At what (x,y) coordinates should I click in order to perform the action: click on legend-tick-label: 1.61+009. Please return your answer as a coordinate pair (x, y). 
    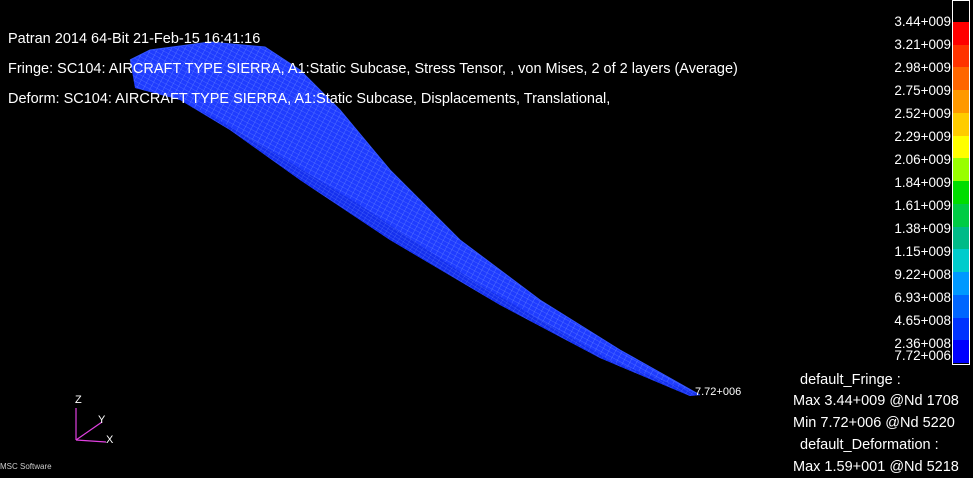
    Looking at the image, I should click on (922, 205).